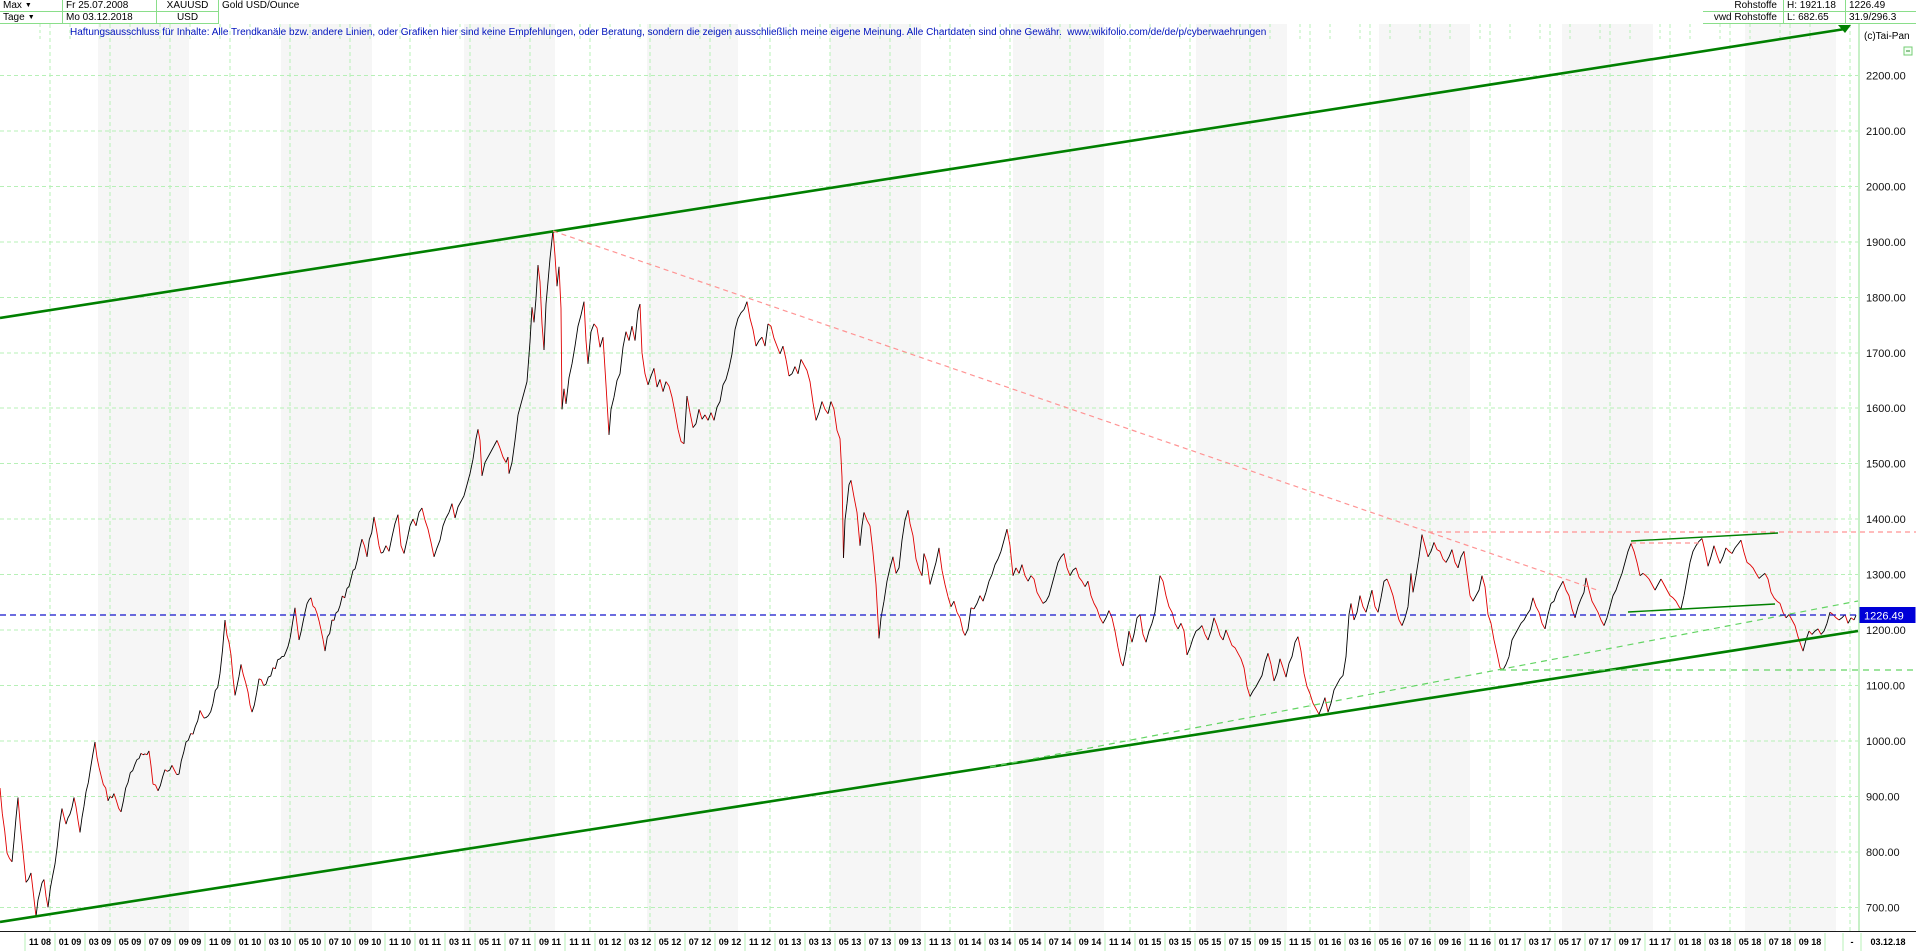 The image size is (1916, 952). What do you see at coordinates (940, 942) in the screenshot?
I see `x-axis-label: 11 13` at bounding box center [940, 942].